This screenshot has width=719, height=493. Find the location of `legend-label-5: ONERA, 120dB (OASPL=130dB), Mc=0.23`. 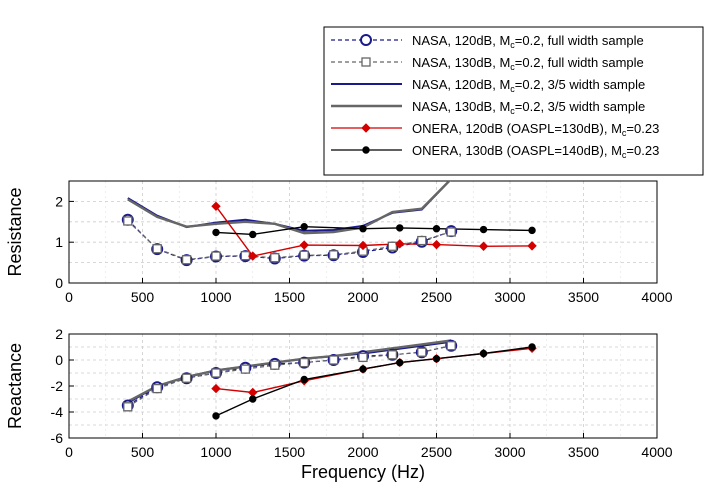

legend-label-5: ONERA, 120dB (OASPL=130dB), Mc=0.23 is located at coordinates (535, 129).